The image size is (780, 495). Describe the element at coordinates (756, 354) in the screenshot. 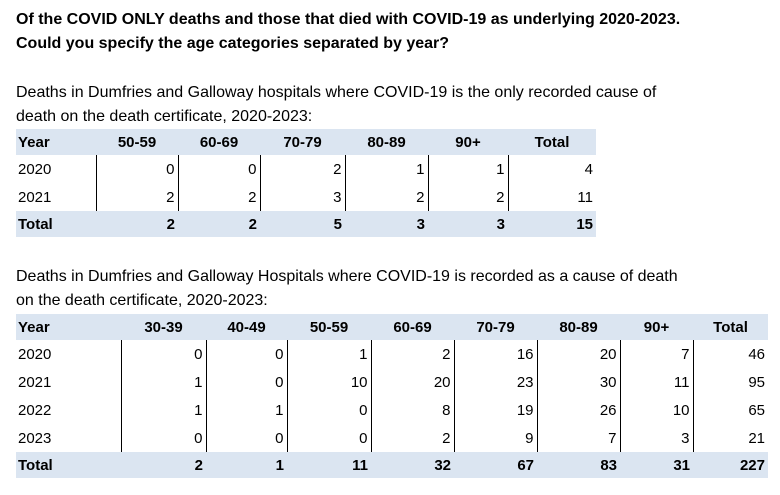

I see `table2-value-cell: 46` at that location.